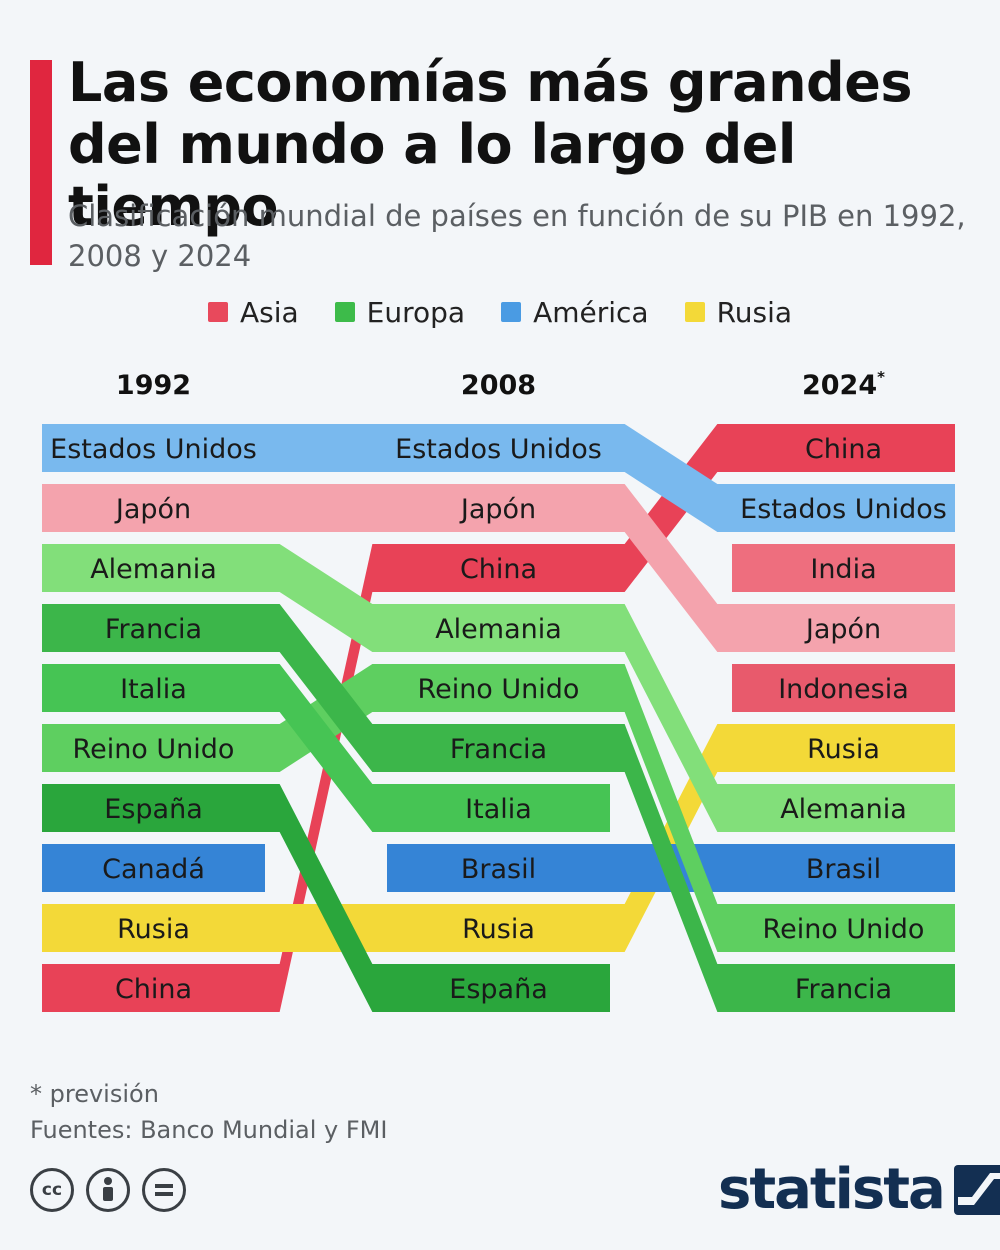 The height and width of the screenshot is (1250, 1000). I want to click on ribbon-indonesia, so click(843, 688).